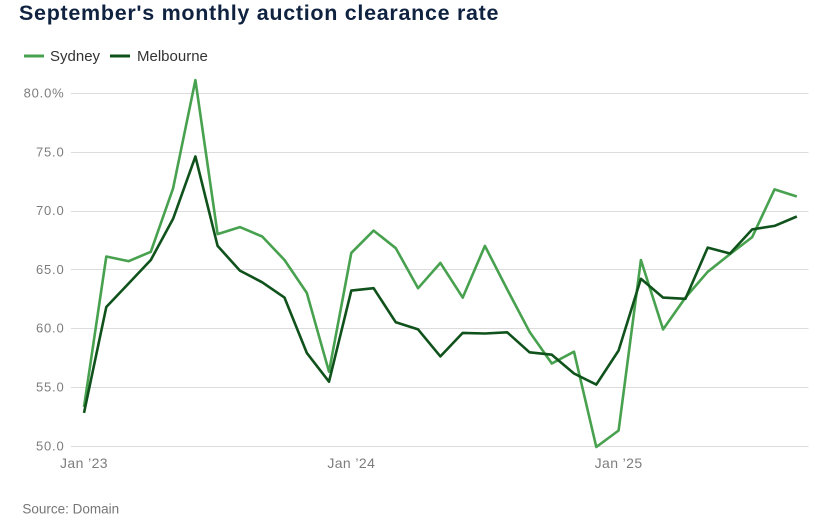 Image resolution: width=836 pixels, height=523 pixels. What do you see at coordinates (70, 509) in the screenshot?
I see `svg-text: Source: Domain` at bounding box center [70, 509].